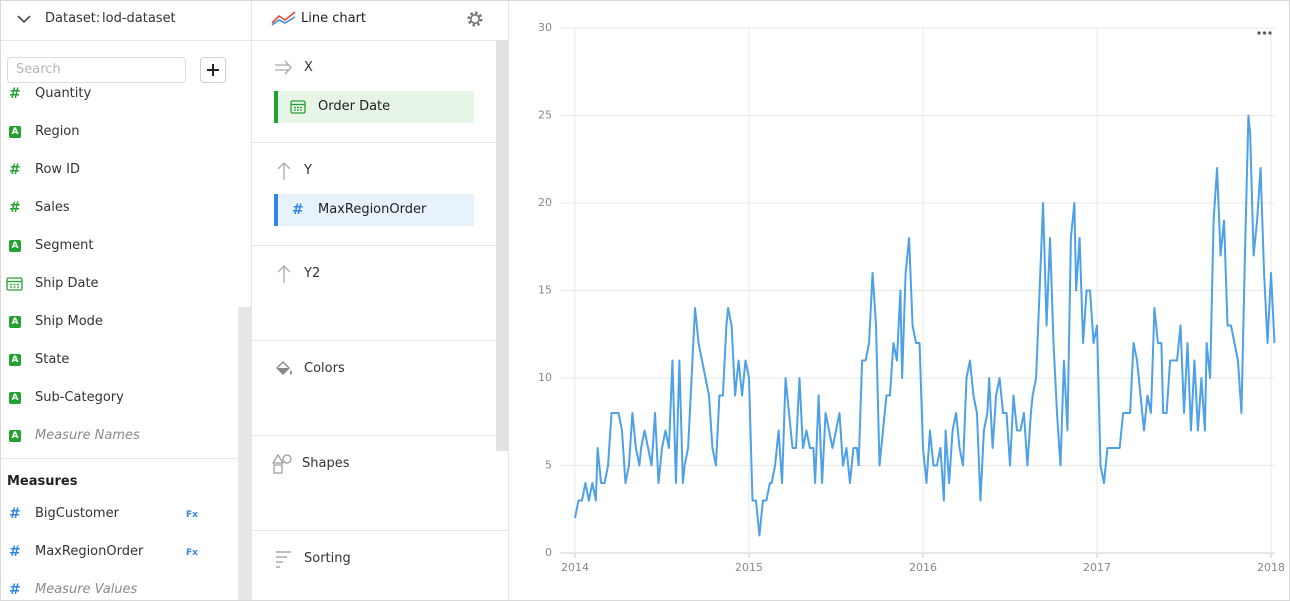 Image resolution: width=1290 pixels, height=601 pixels. I want to click on measure-name: MaxRegionOrder, so click(89, 551).